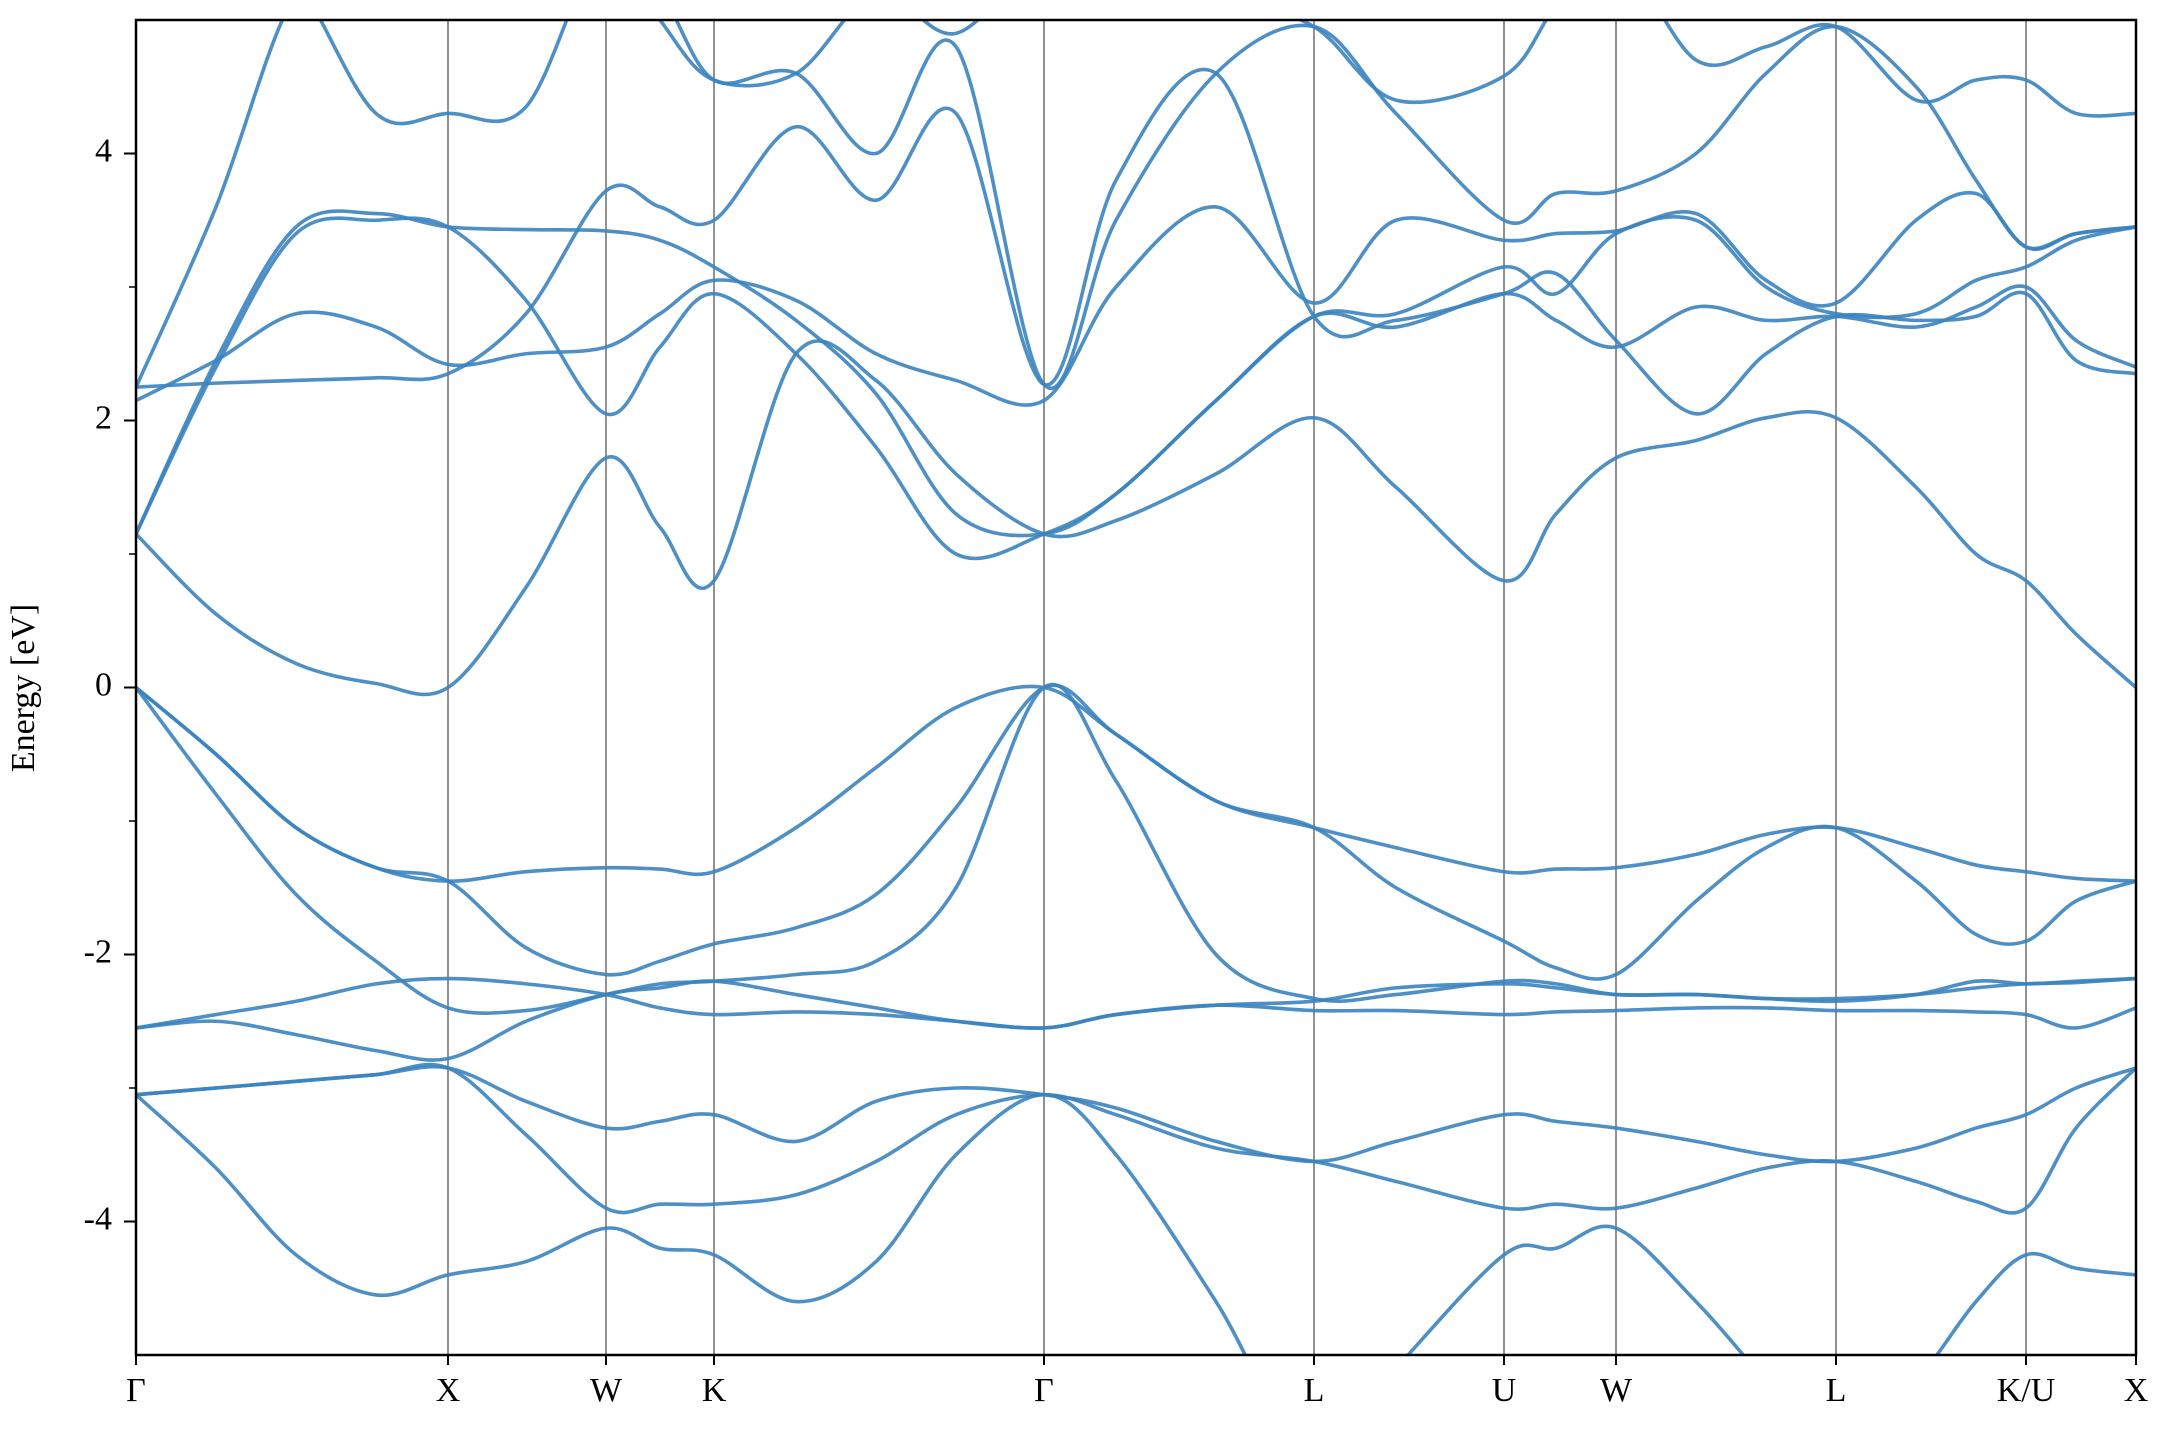 This screenshot has width=2160, height=1440. Describe the element at coordinates (98, 1218) in the screenshot. I see `y-tick-label: -4` at that location.